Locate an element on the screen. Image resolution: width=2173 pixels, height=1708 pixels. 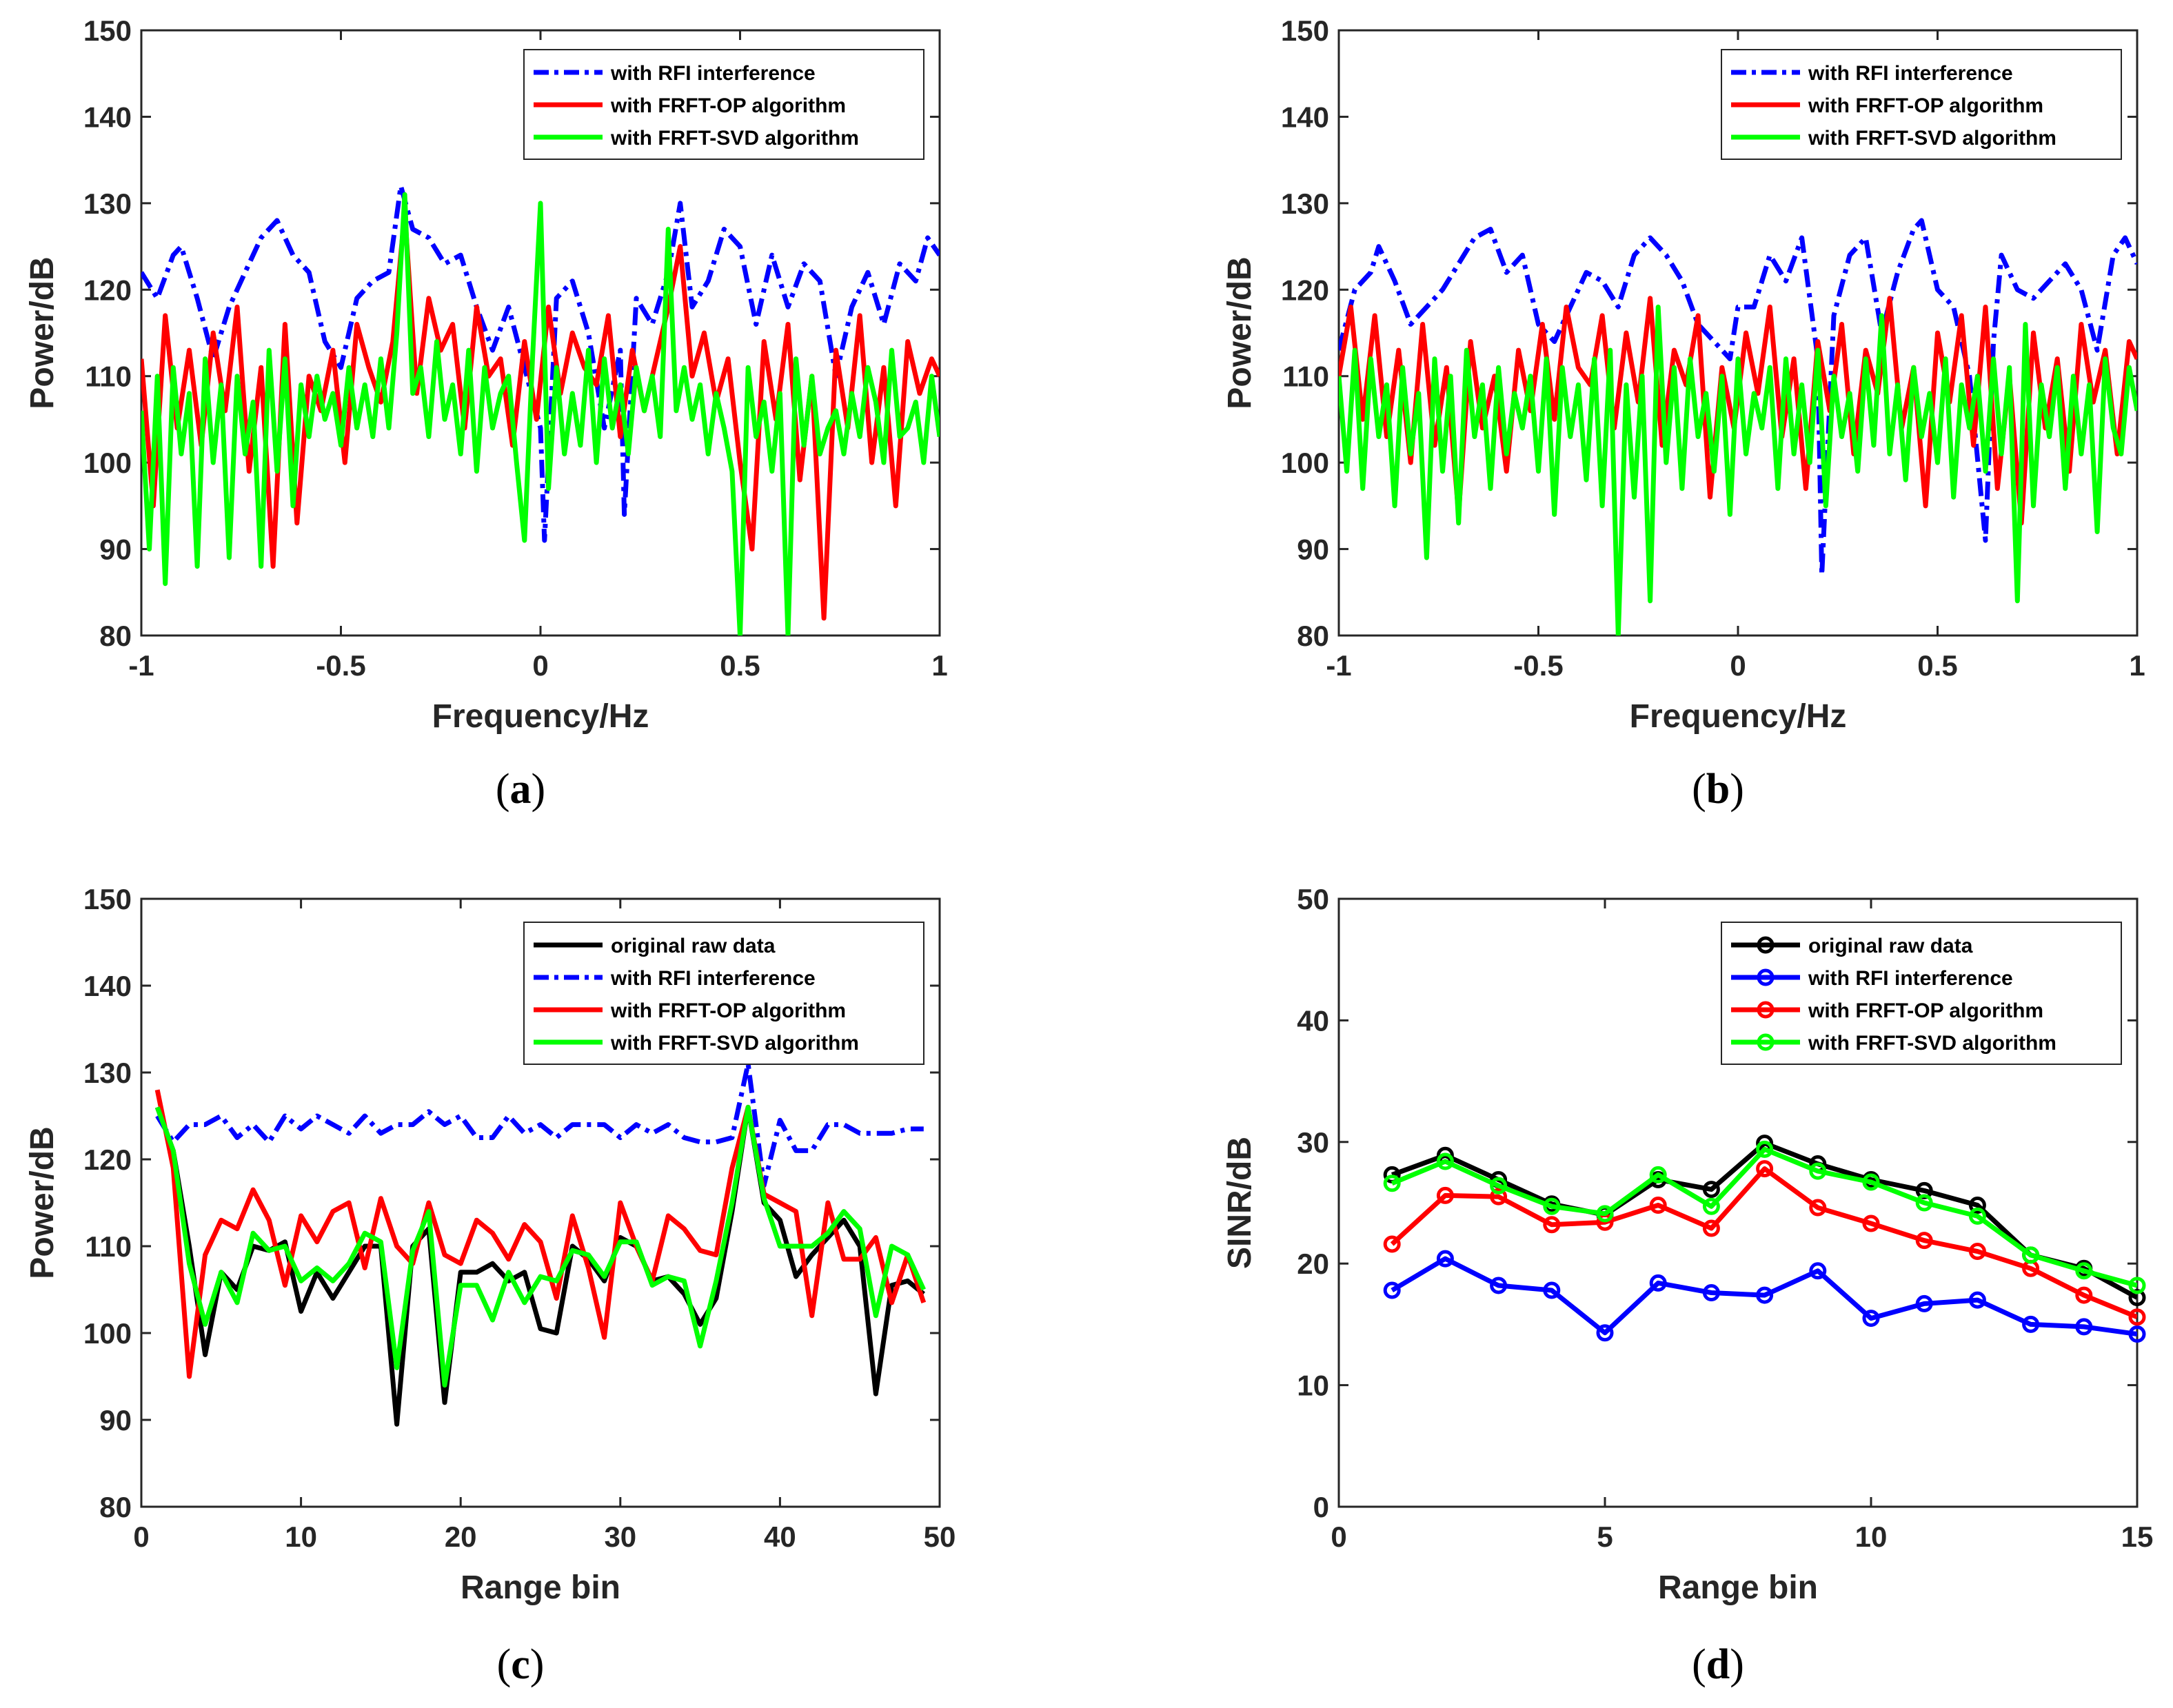
caption-letter: a is located at coordinates (521, 789).